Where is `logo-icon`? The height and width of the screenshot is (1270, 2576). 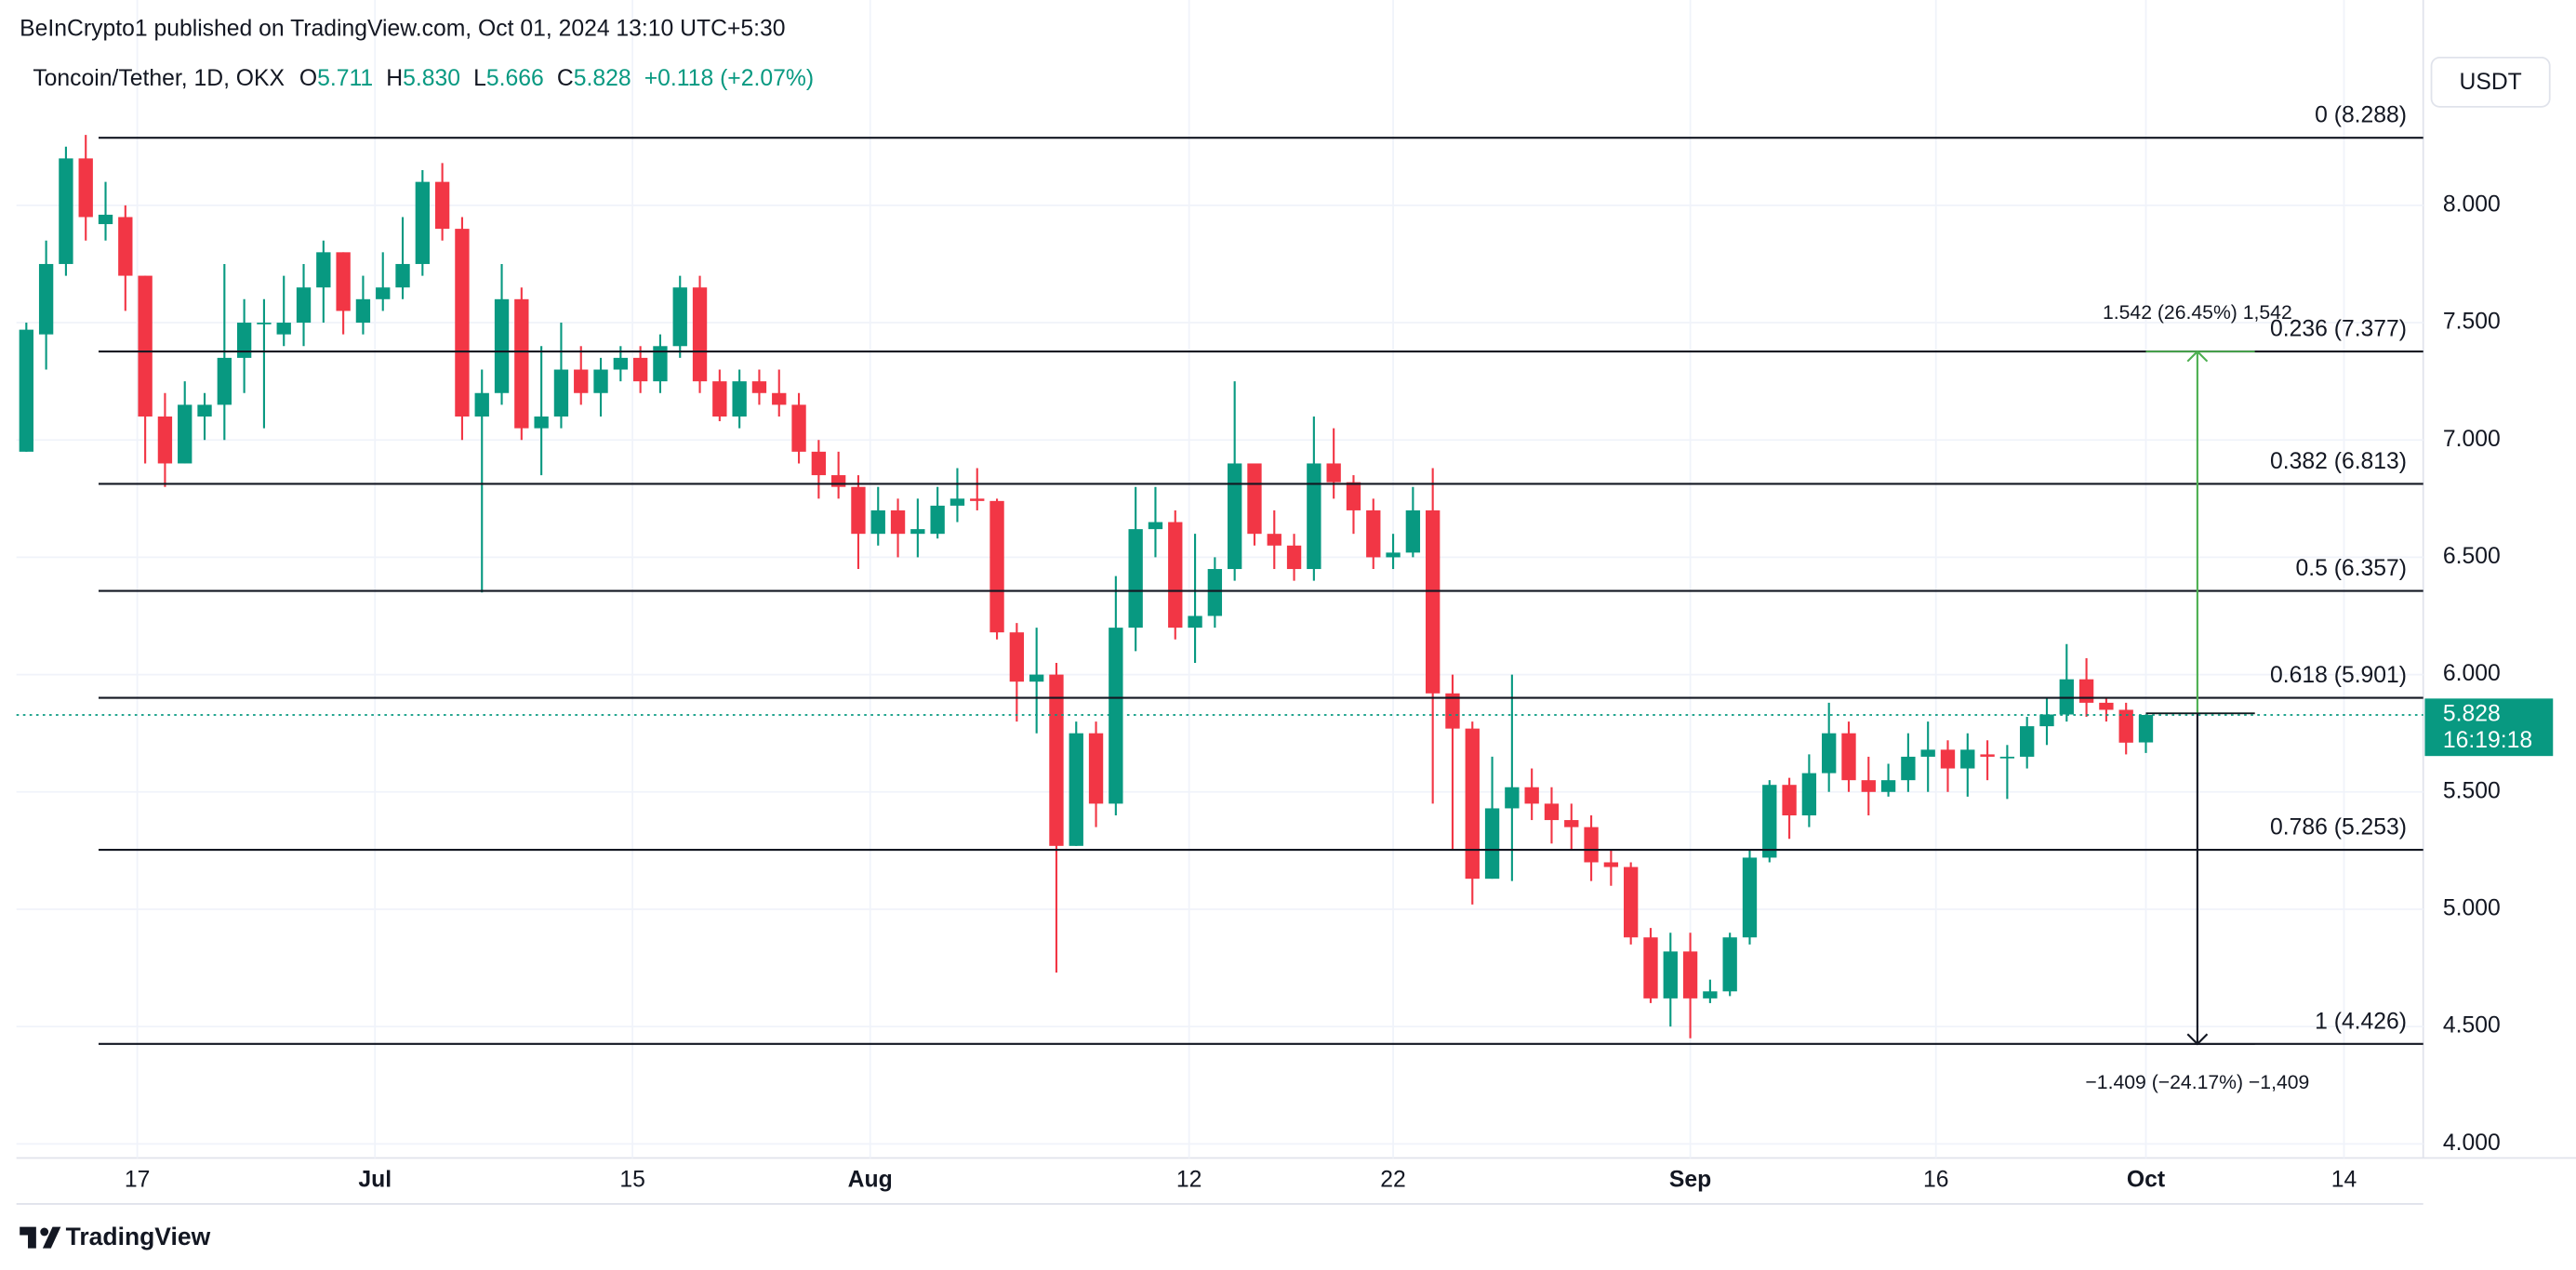
logo-icon is located at coordinates (40, 1237).